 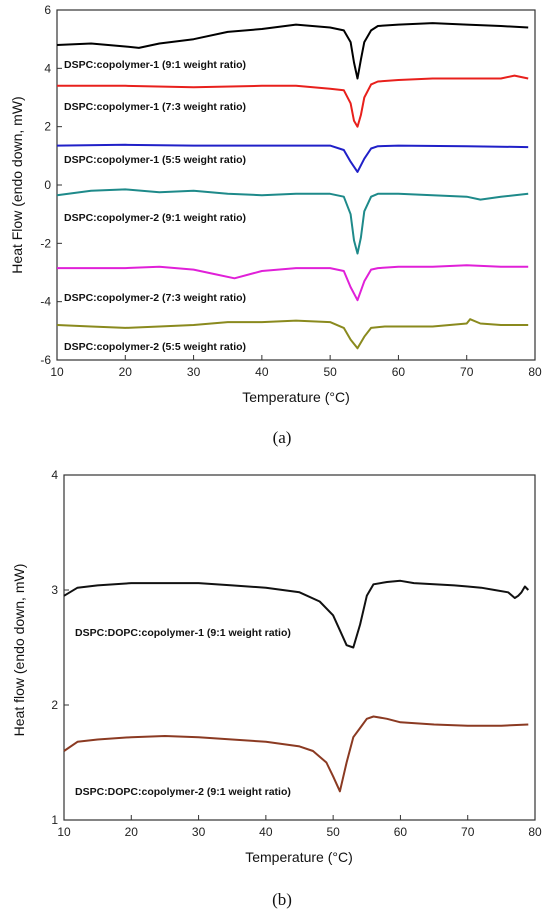 What do you see at coordinates (47, 10) in the screenshot?
I see `panel-a-y-tick-label: 6` at bounding box center [47, 10].